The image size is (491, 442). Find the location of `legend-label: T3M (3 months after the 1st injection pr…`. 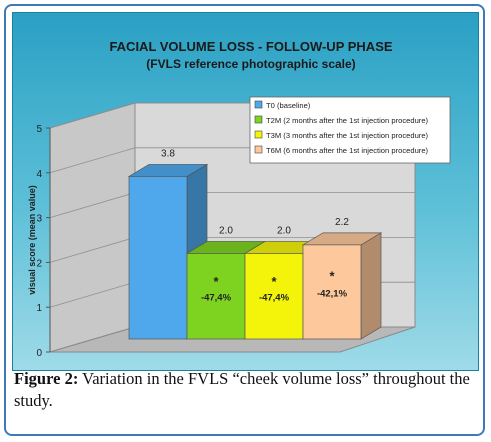

legend-label: T3M (3 months after the 1st injection pr… is located at coordinates (347, 135).